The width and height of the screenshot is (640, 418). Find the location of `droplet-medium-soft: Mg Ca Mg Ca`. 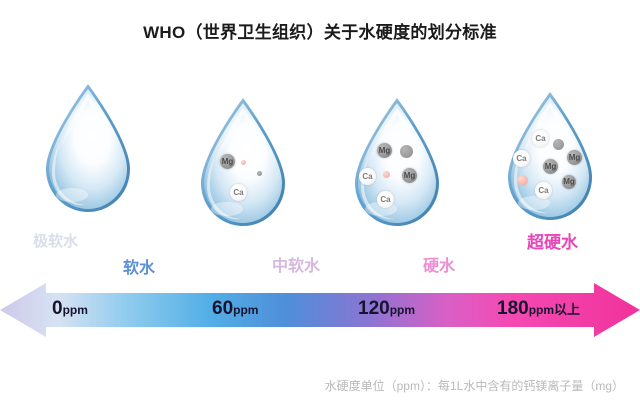

droplet-medium-soft: Mg Ca Mg Ca is located at coordinates (397, 167).